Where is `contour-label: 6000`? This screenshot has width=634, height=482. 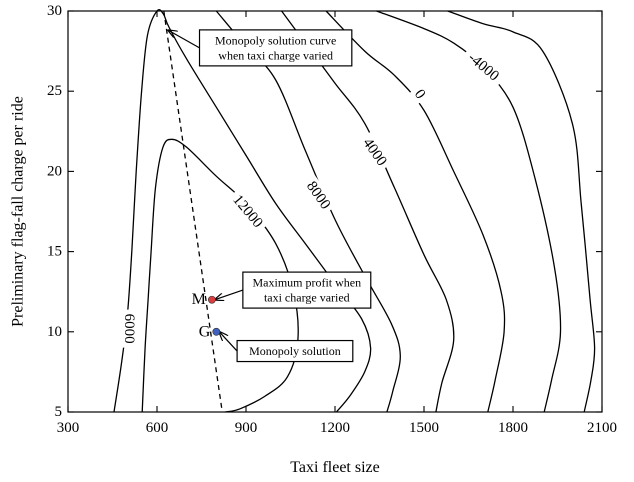
contour-label: 6000 is located at coordinates (129, 329).